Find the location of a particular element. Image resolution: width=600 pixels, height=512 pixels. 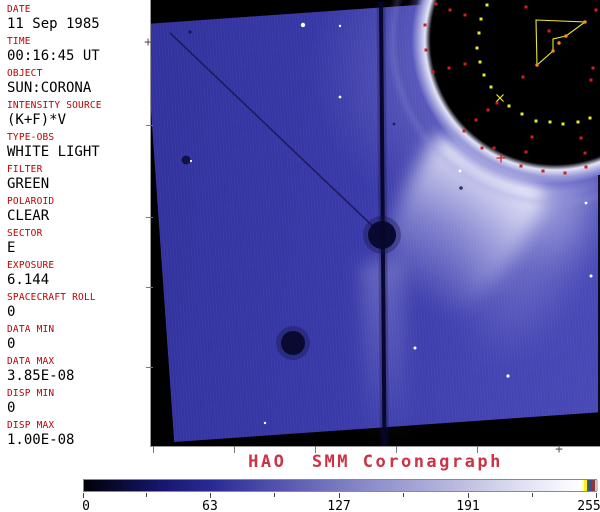

metadata-label: EXPOSURE is located at coordinates (31, 265).